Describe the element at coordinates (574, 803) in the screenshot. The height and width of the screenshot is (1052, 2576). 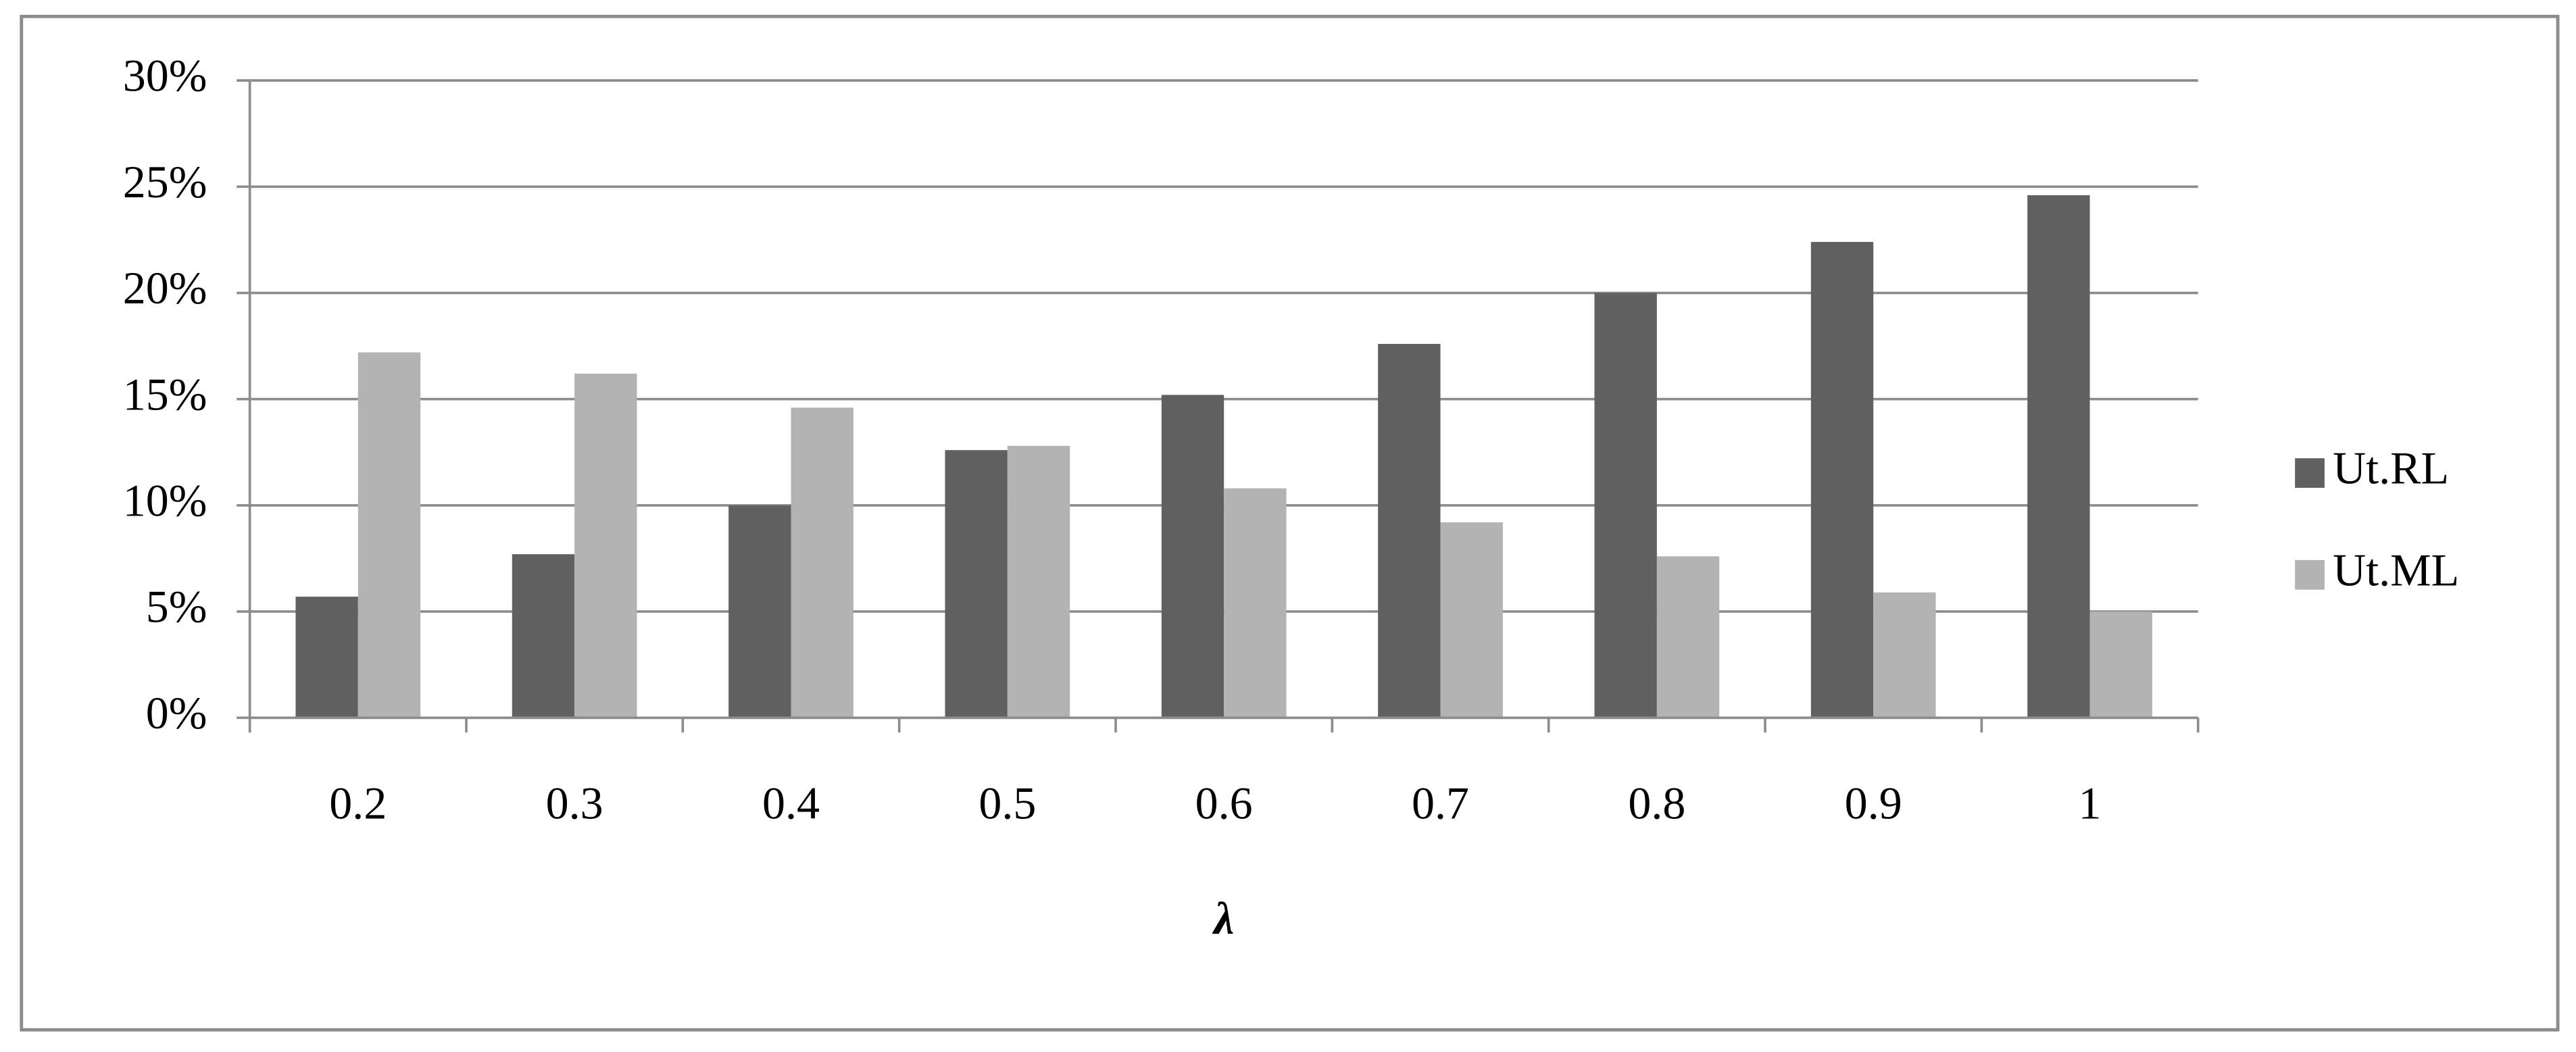
I see `x-tick-label: 0.3` at that location.